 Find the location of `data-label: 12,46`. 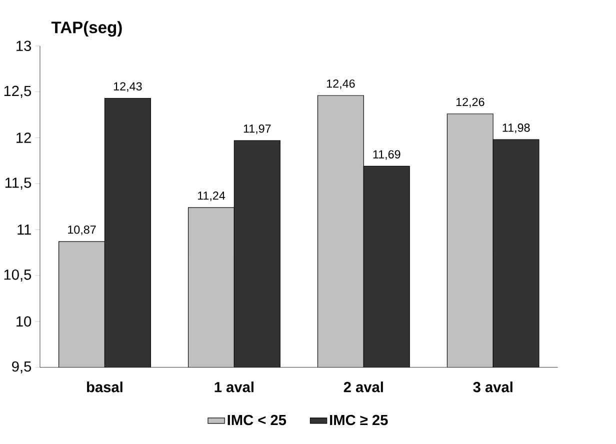

data-label: 12,46 is located at coordinates (340, 85).